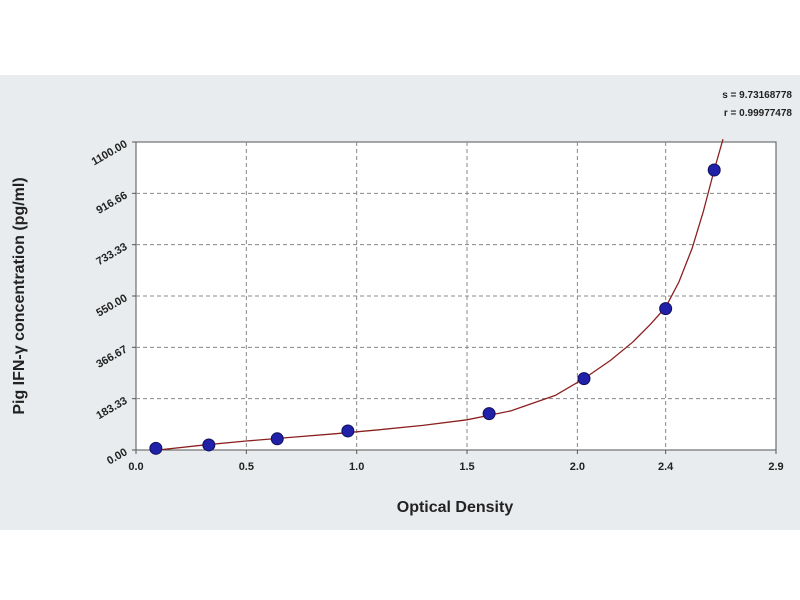 The width and height of the screenshot is (800, 600). I want to click on y-tick-label: 550.00, so click(111, 305).